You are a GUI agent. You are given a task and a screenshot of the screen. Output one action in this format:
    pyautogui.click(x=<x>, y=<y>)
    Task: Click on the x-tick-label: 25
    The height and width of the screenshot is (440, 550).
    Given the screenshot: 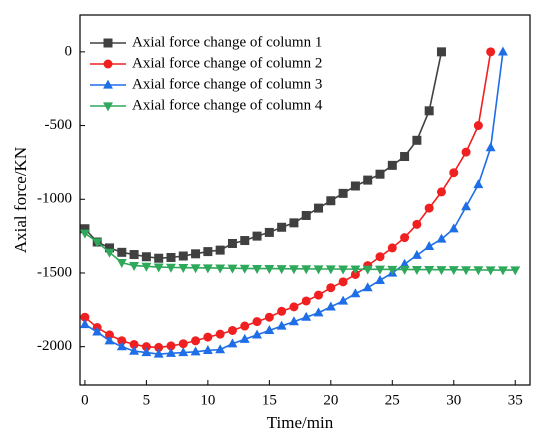 What is the action you would take?
    pyautogui.click(x=392, y=400)
    